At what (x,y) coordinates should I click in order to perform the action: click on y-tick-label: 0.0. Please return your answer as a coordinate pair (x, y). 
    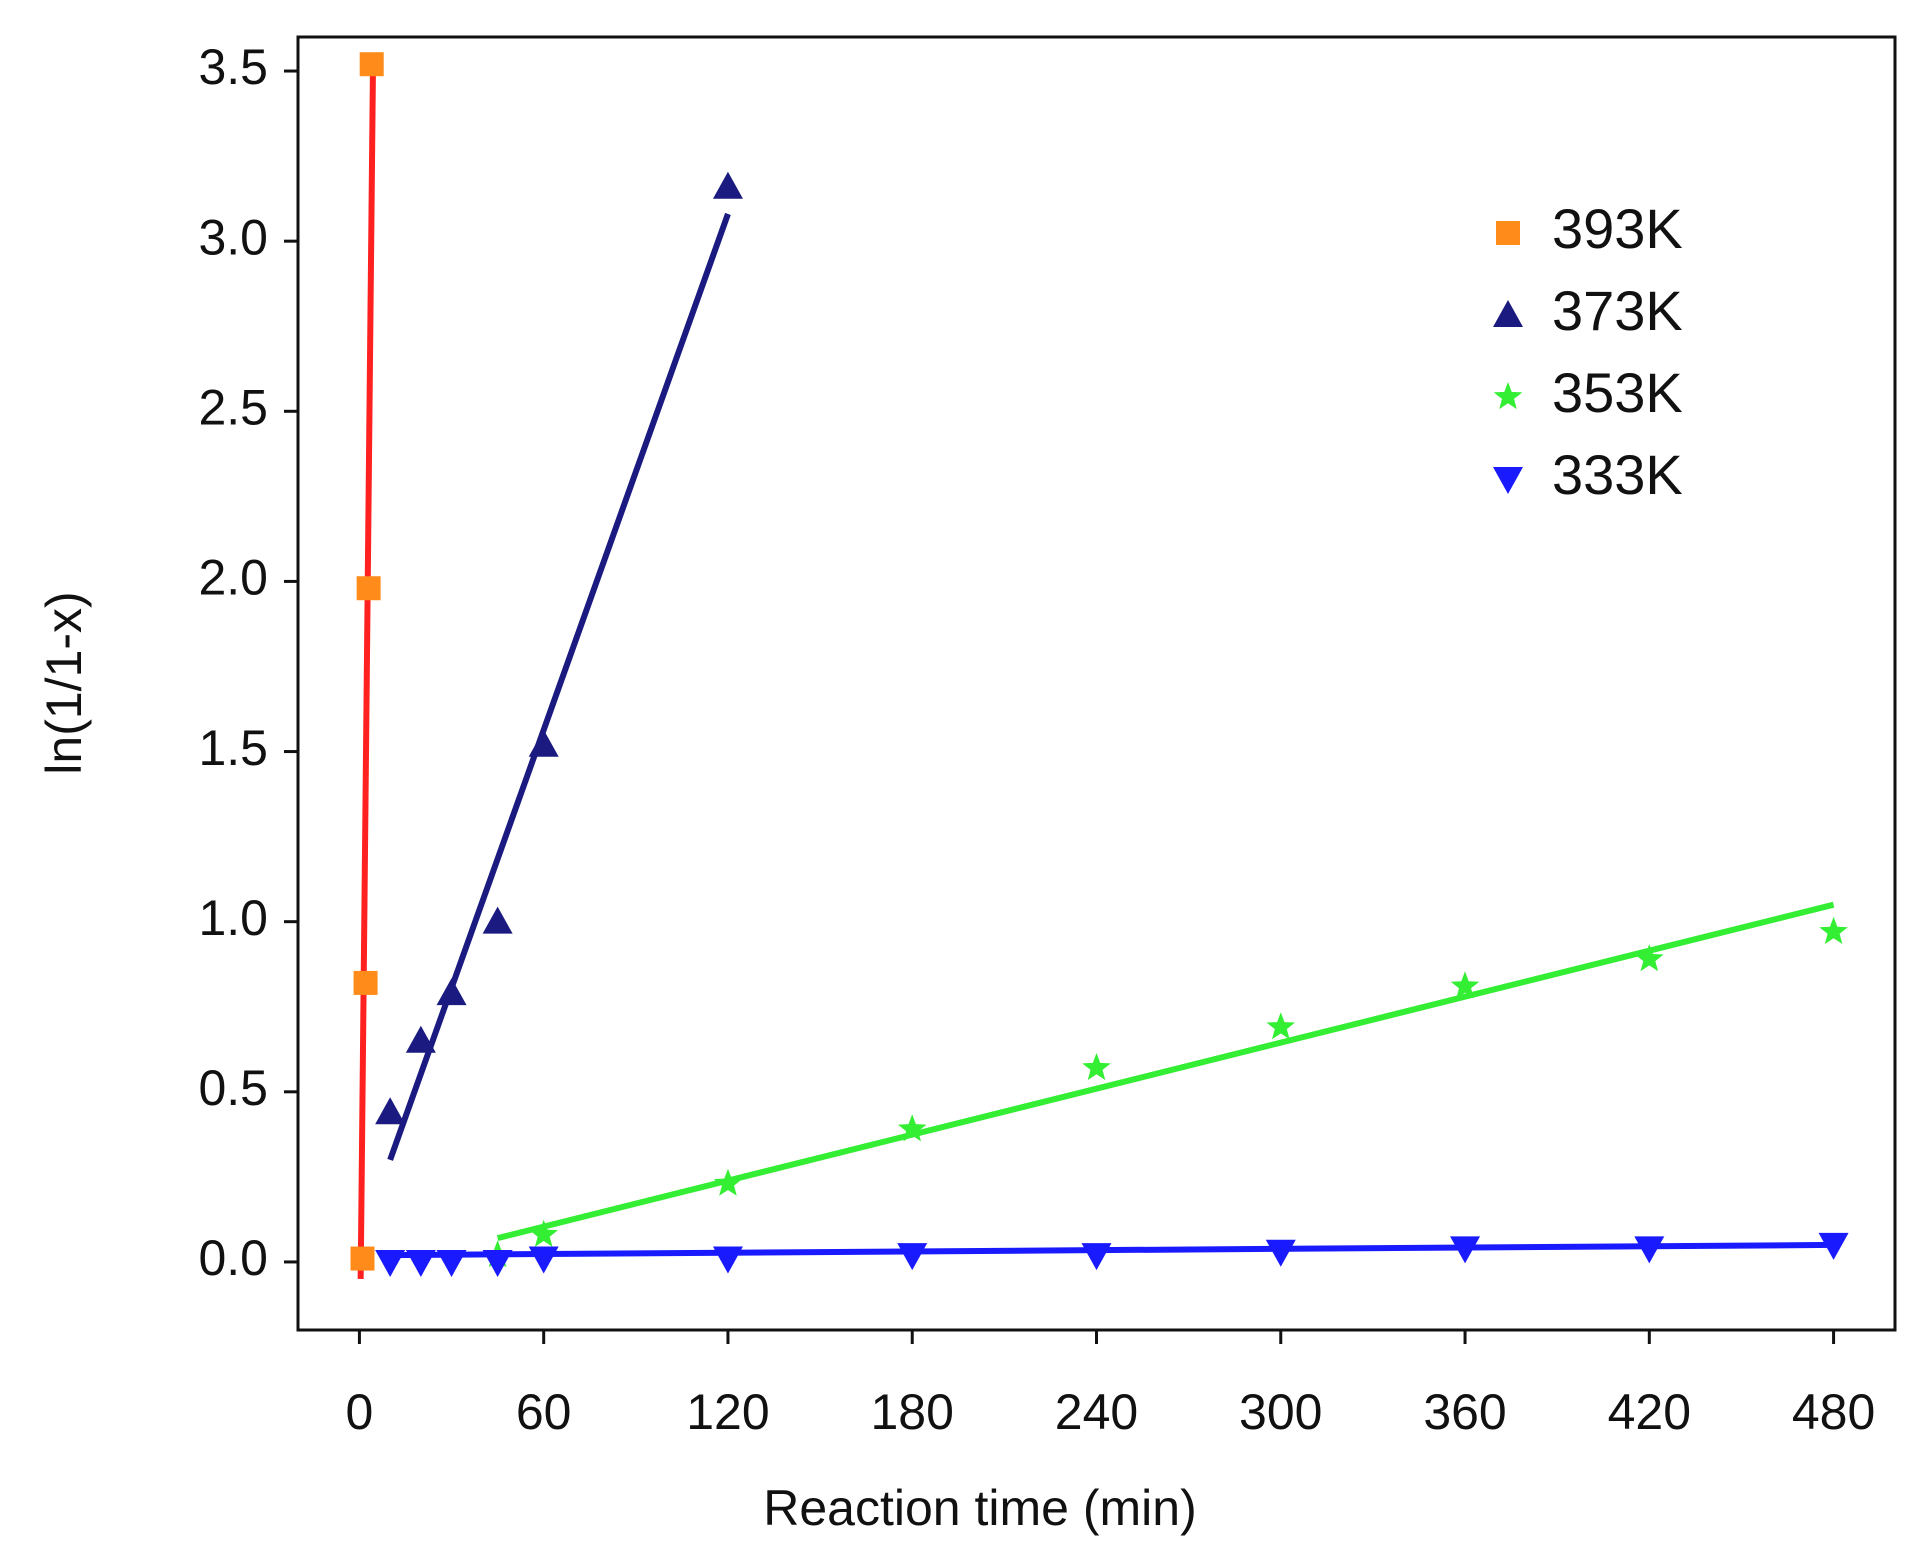
    Looking at the image, I should click on (233, 1258).